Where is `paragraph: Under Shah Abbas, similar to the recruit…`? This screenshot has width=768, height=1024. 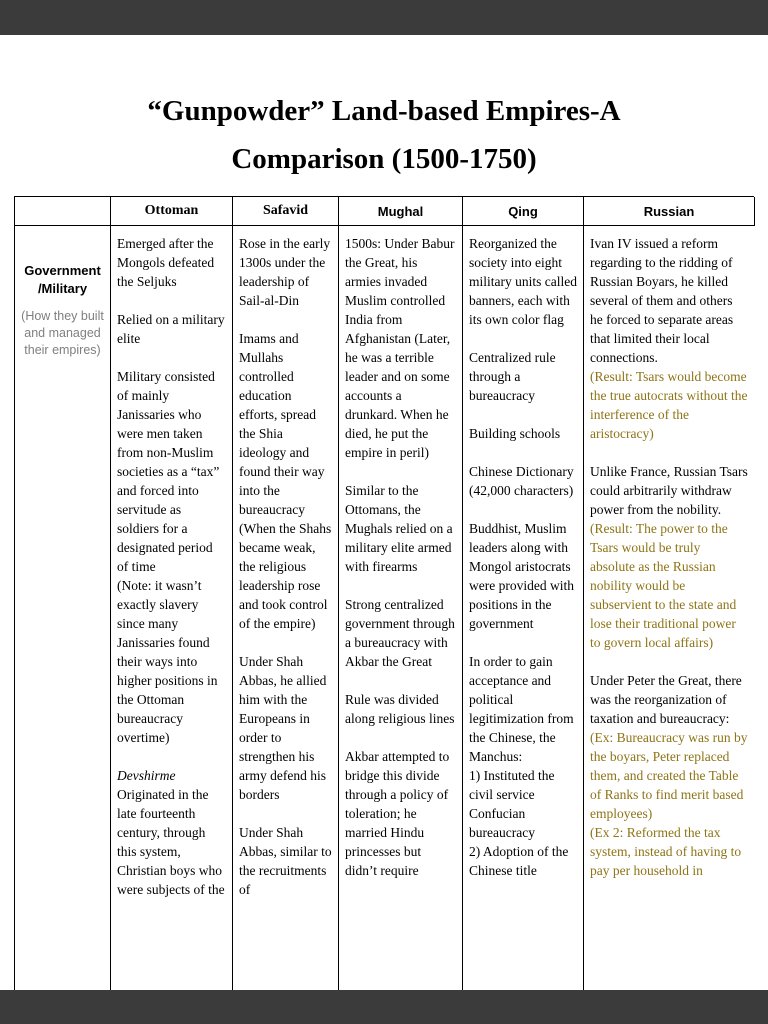 paragraph: Under Shah Abbas, similar to the recruit… is located at coordinates (285, 861).